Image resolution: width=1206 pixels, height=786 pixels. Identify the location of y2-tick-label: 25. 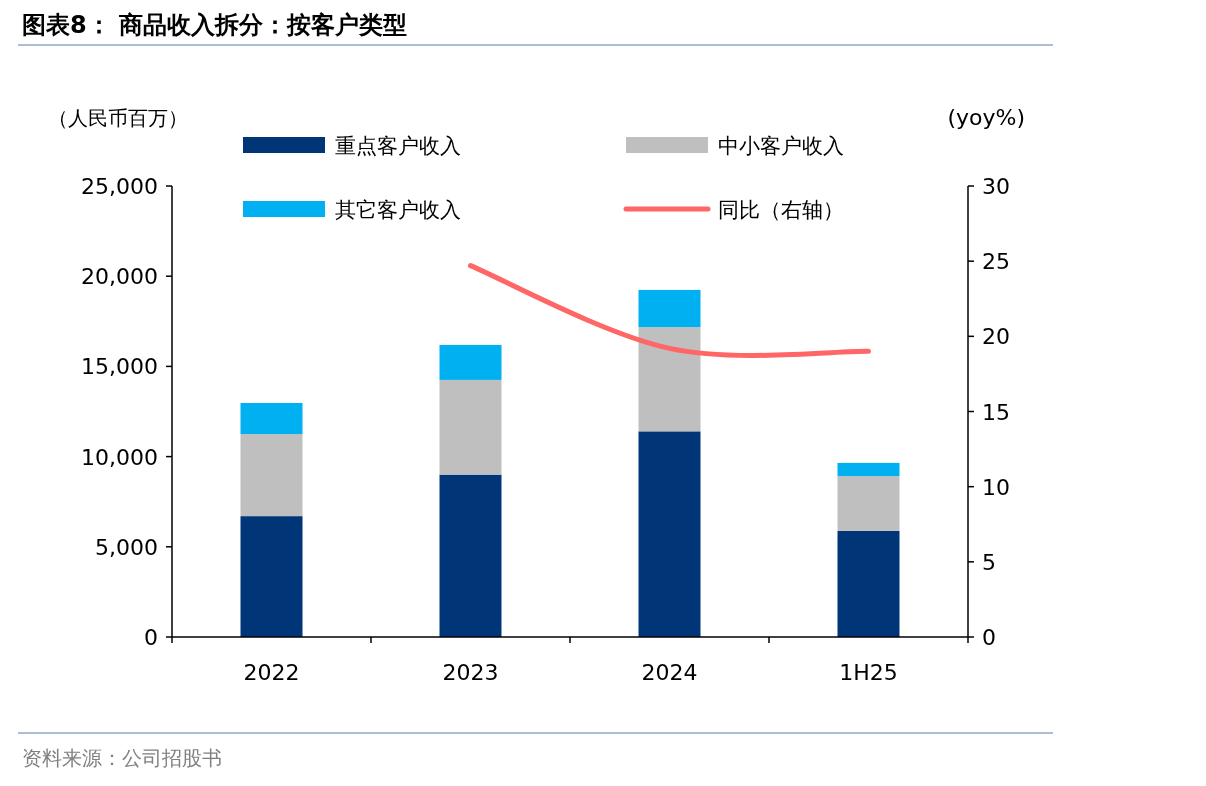
(996, 262).